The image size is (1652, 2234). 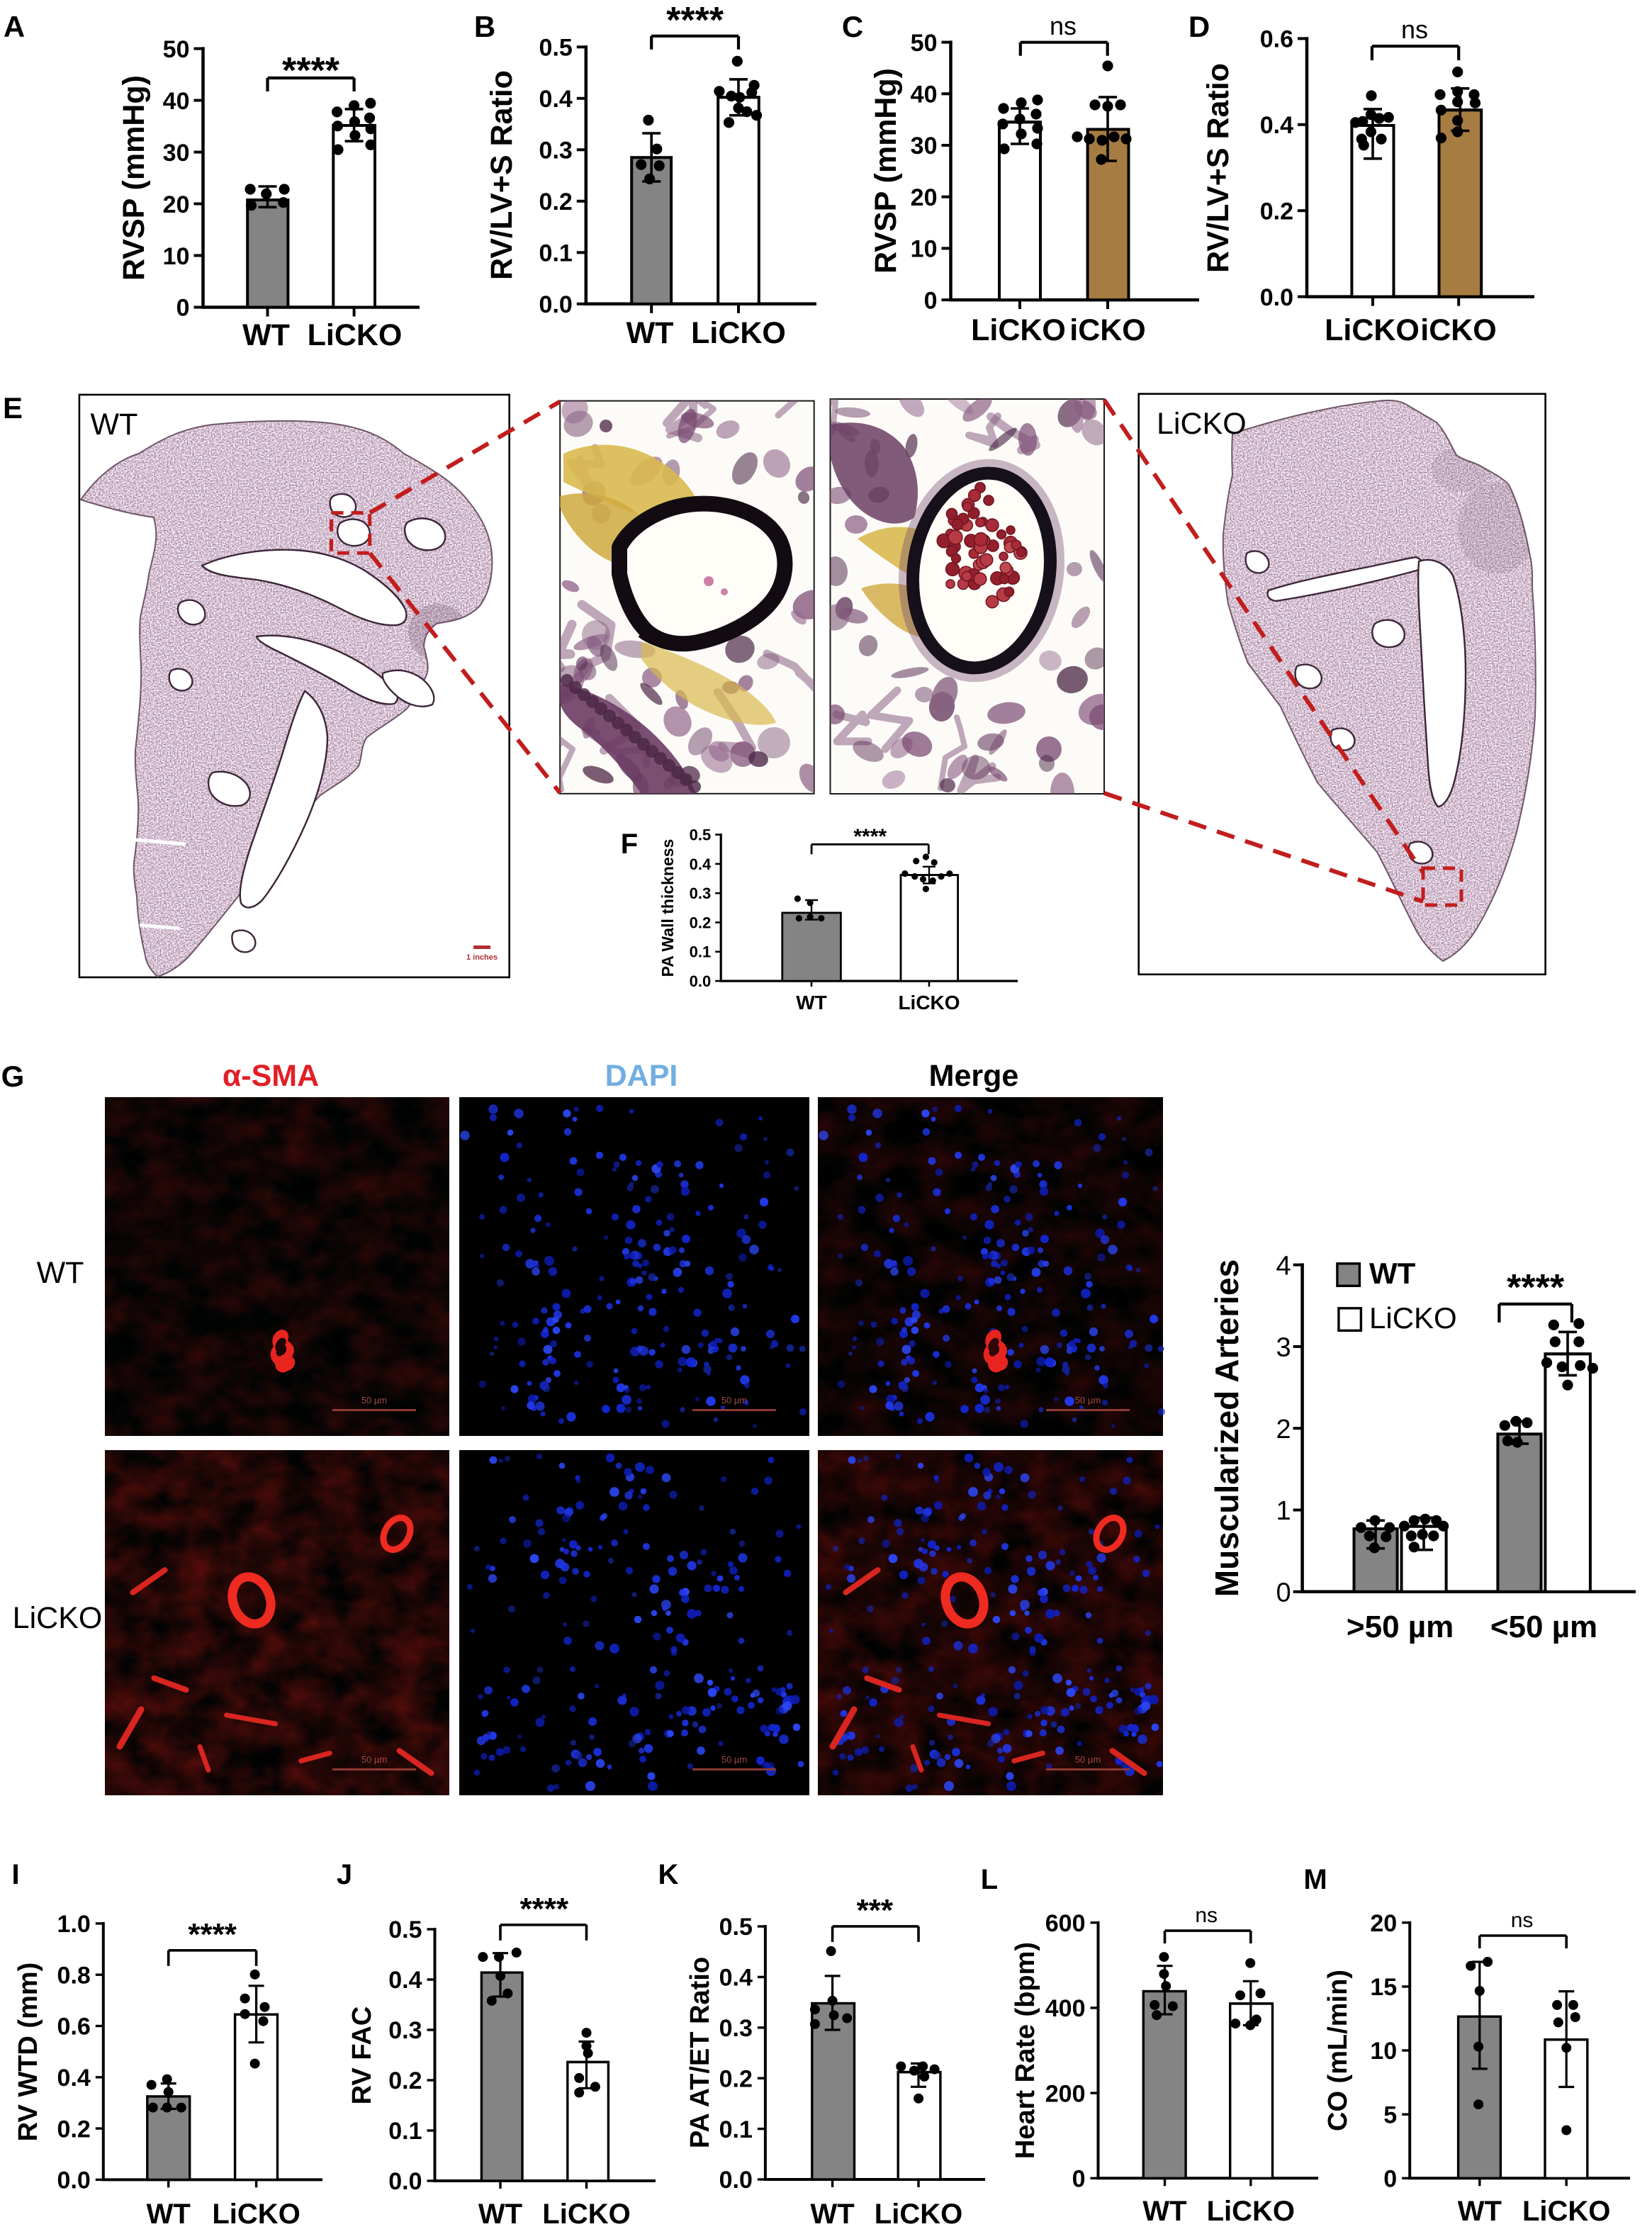 I want to click on svg-text: L, so click(x=989, y=1879).